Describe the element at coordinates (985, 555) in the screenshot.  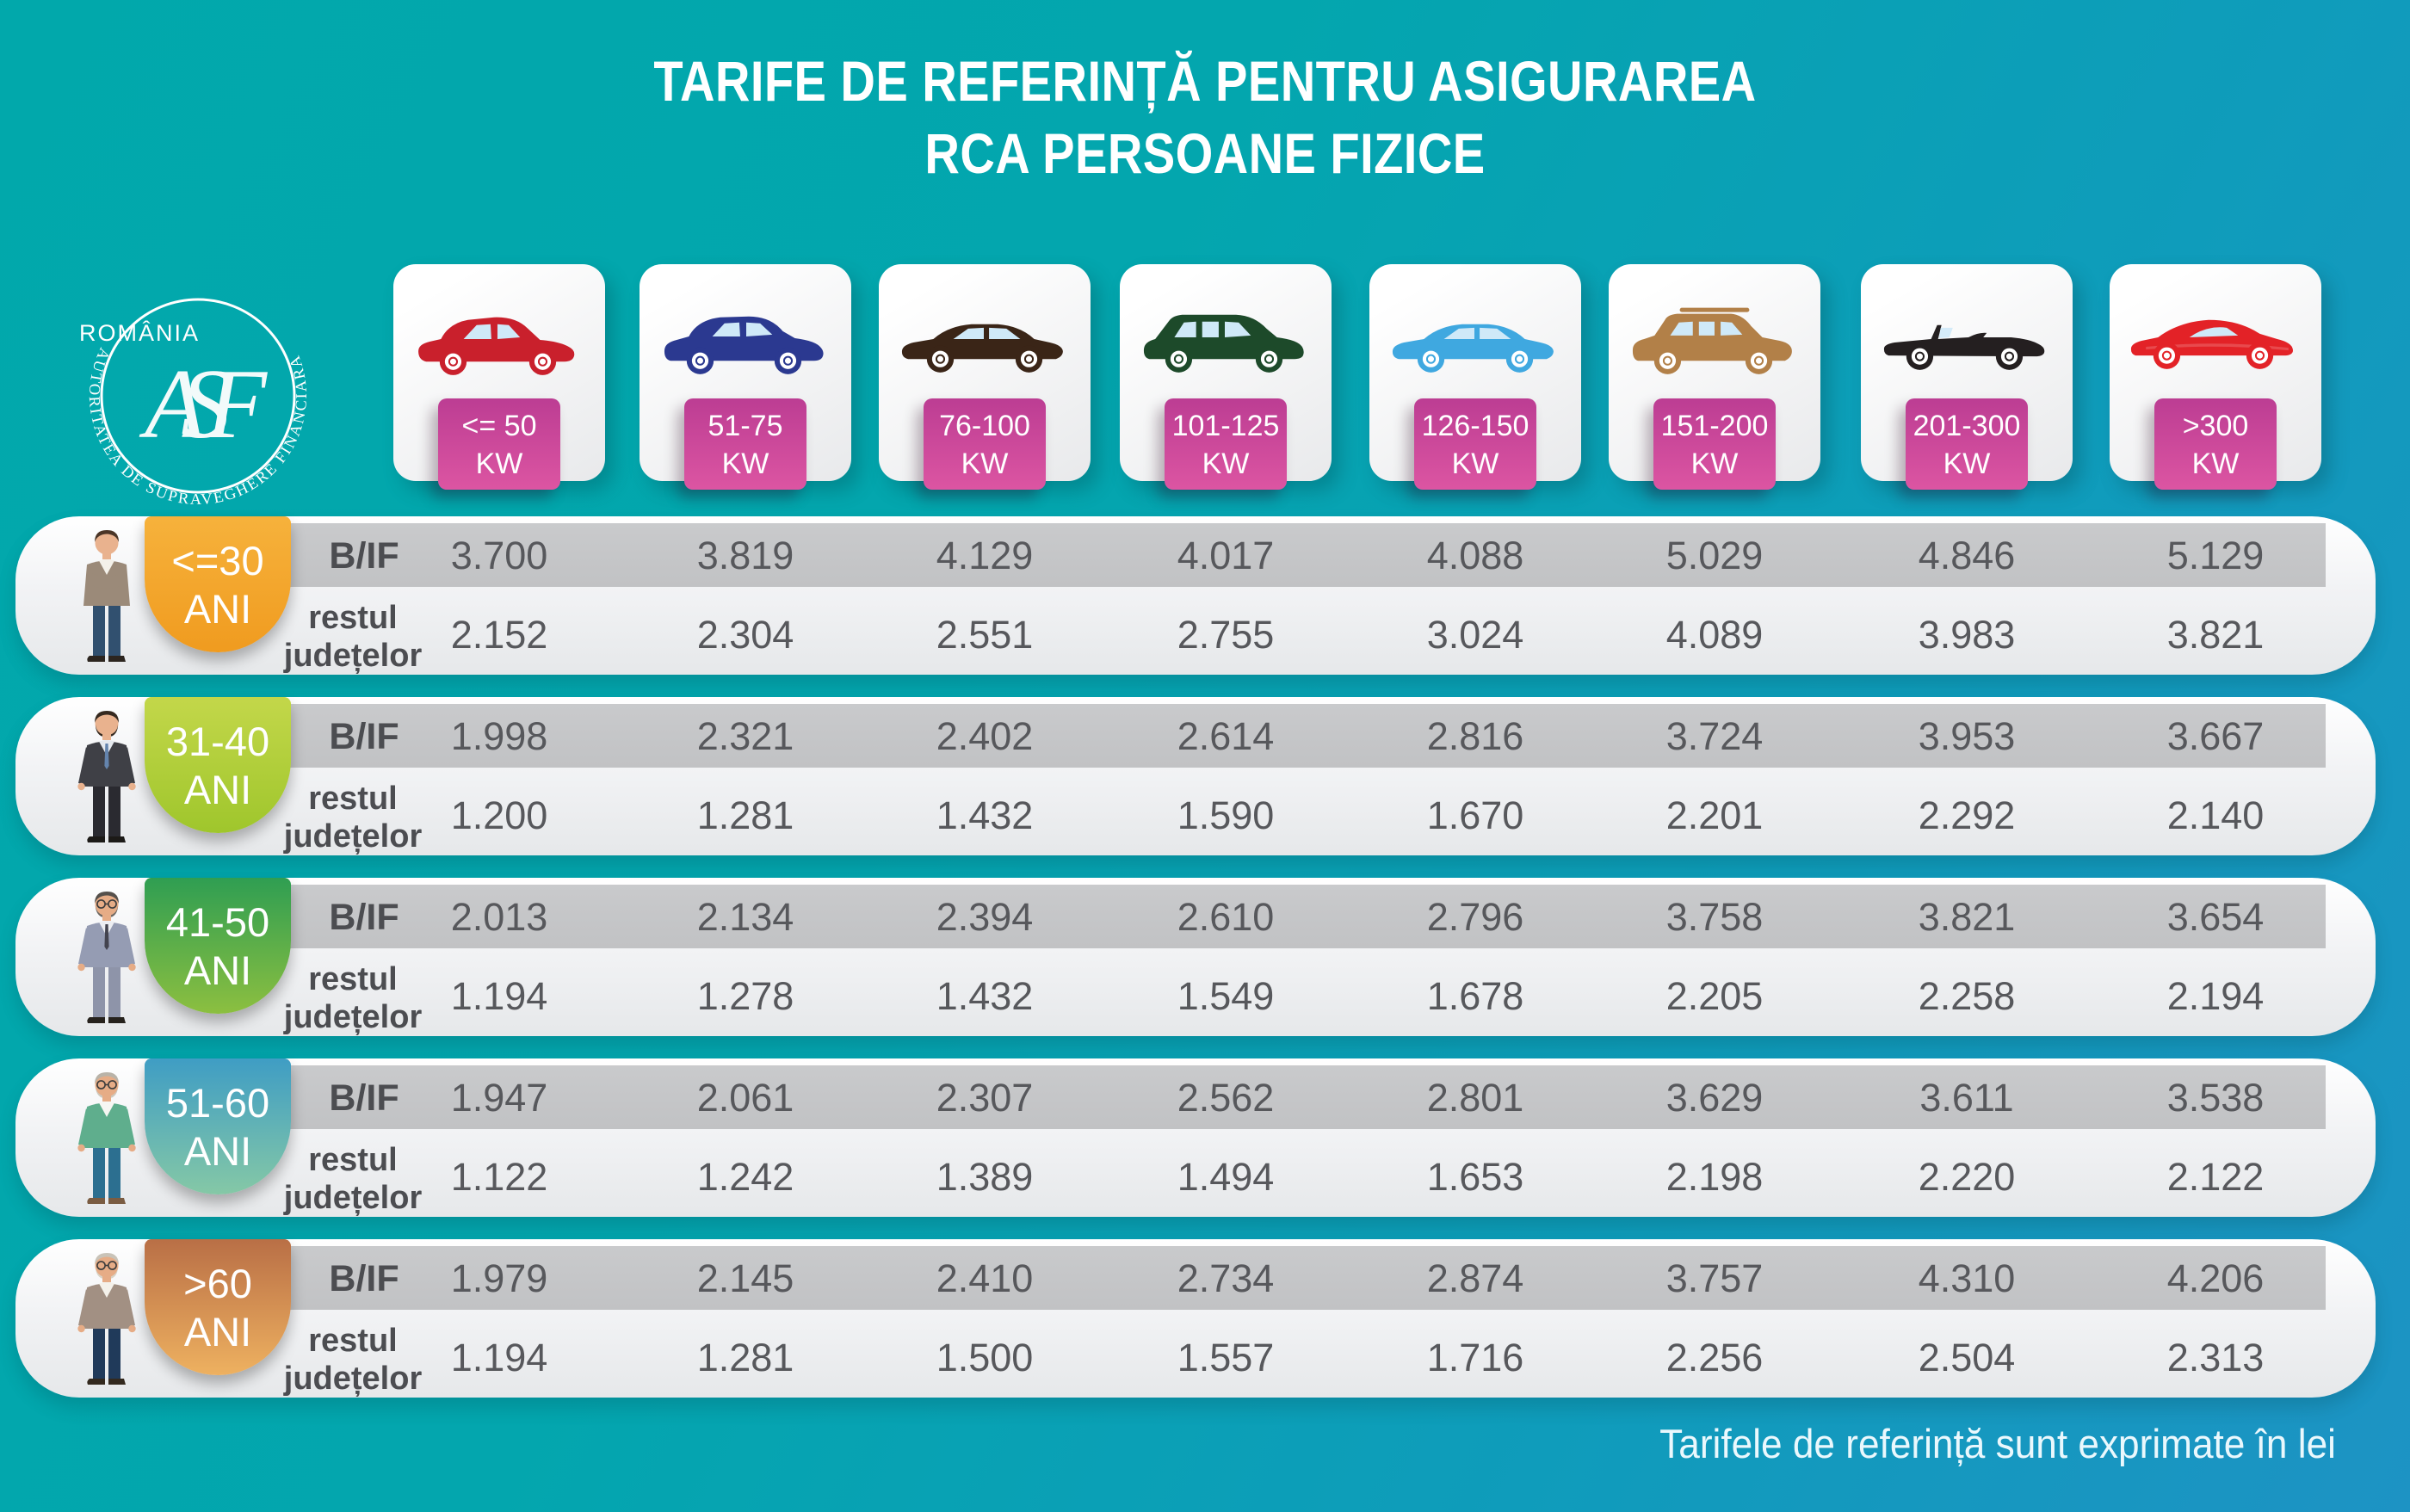
I see `tariff-bif-cell: 4.129` at that location.